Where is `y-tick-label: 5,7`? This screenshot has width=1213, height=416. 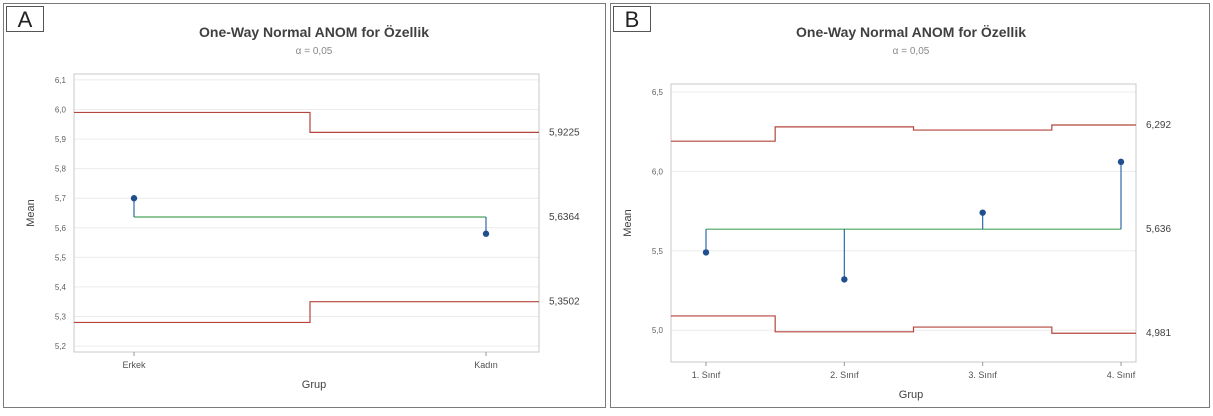 y-tick-label: 5,7 is located at coordinates (61, 198).